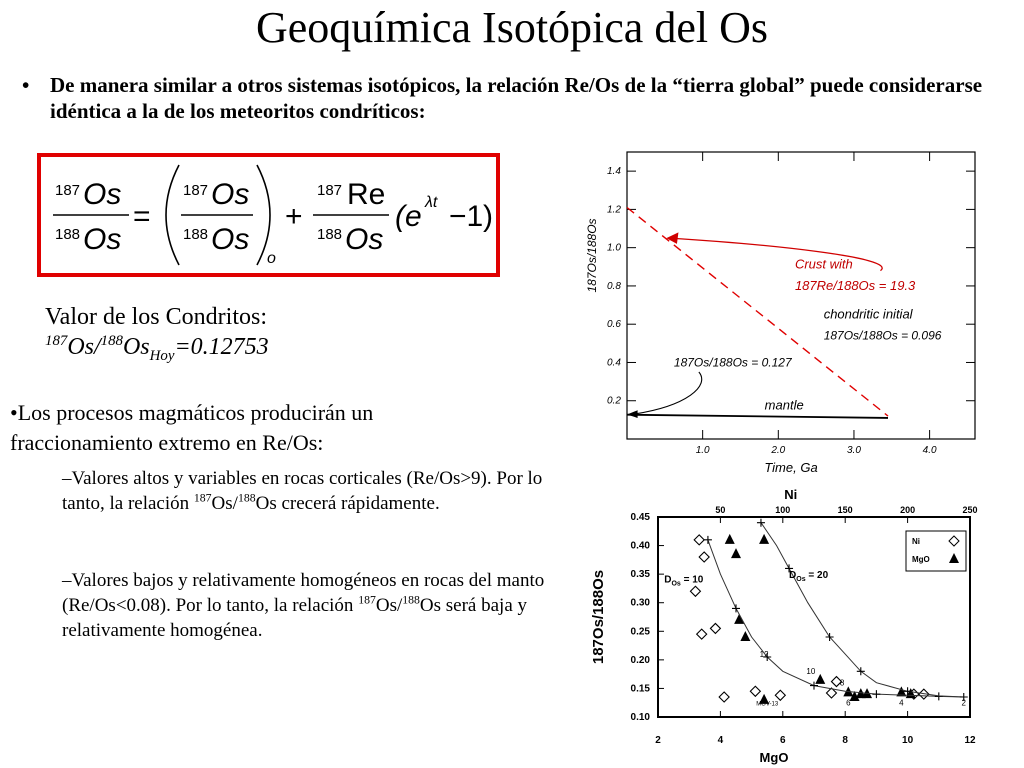  I want to click on chart2-legend-diamond, so click(954, 541).